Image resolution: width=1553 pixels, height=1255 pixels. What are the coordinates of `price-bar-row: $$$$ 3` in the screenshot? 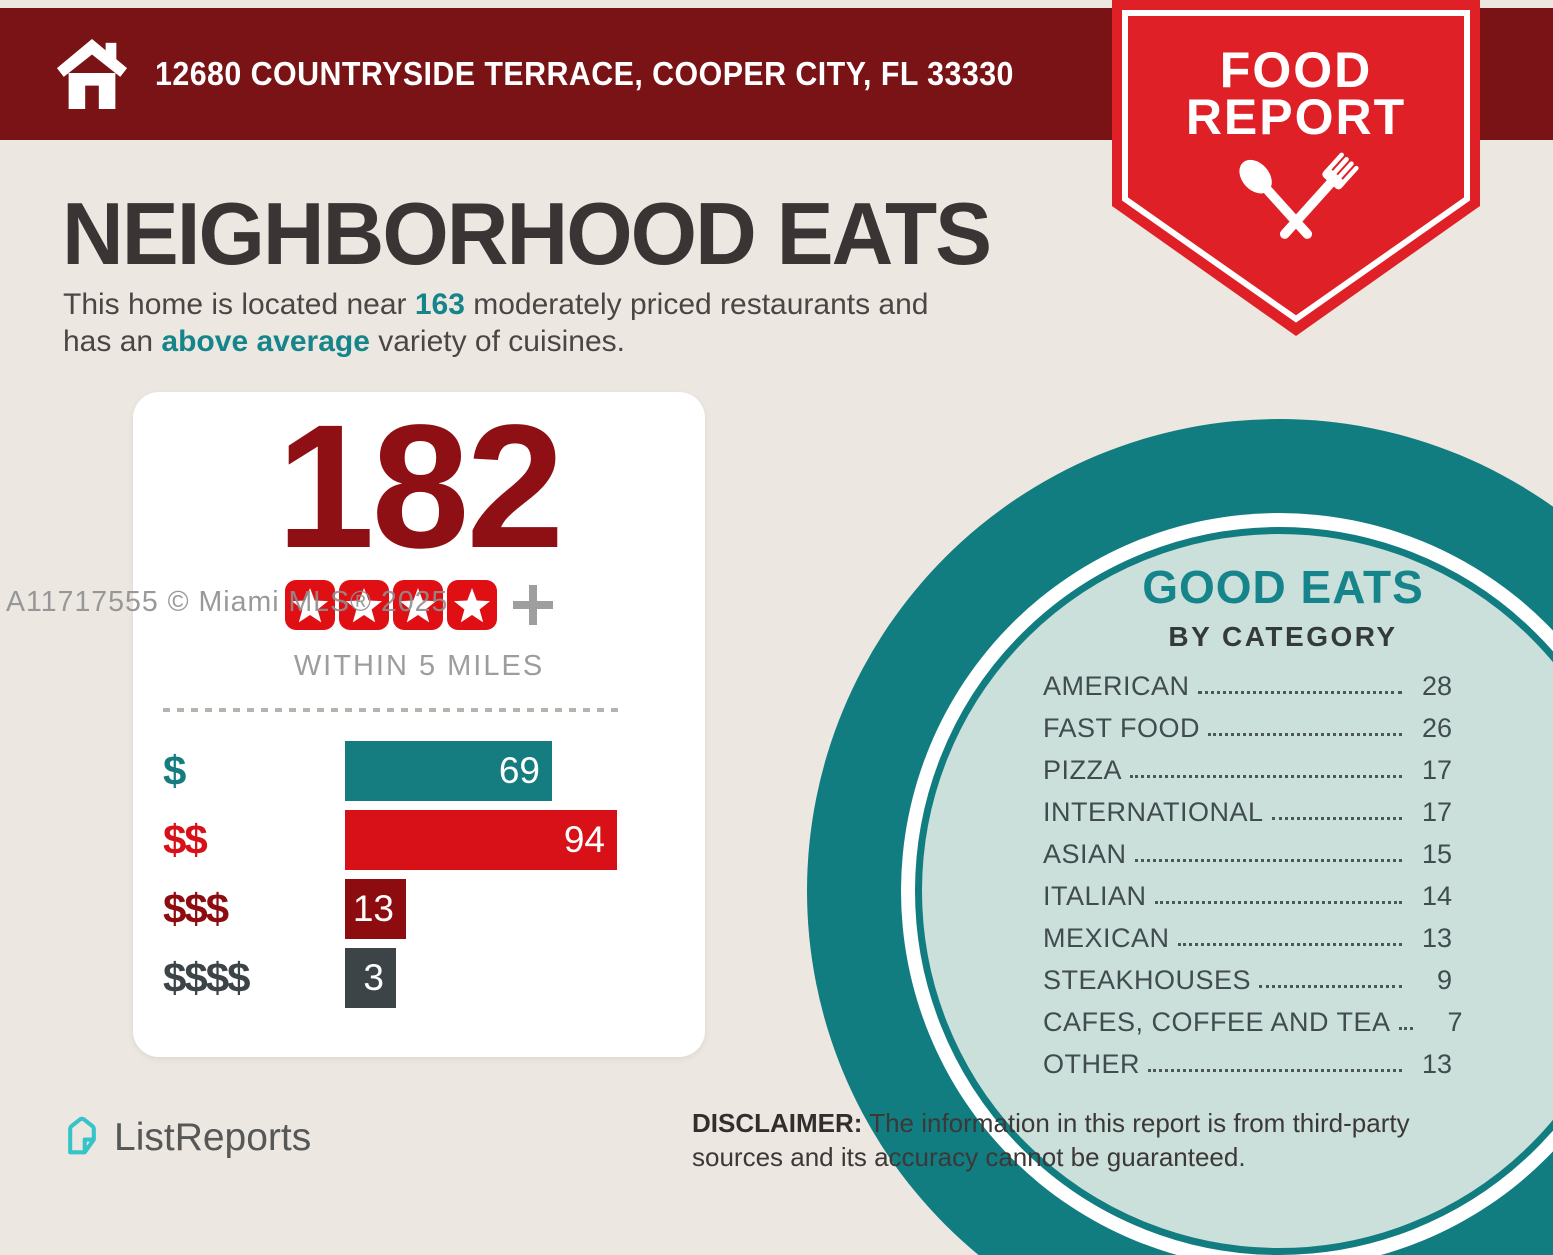 It's located at (419, 978).